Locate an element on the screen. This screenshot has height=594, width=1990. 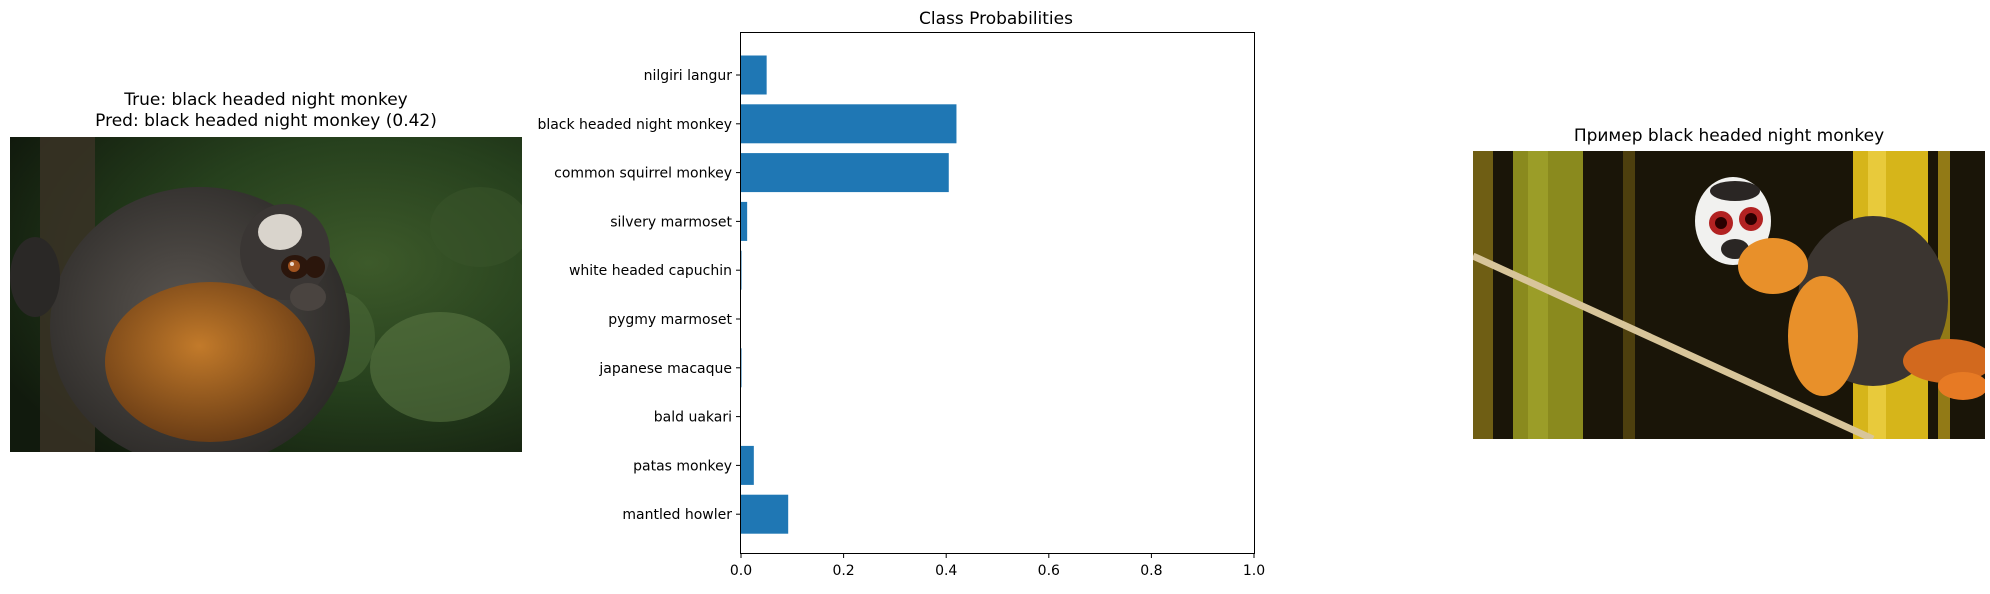
bar-nilgiri-langur is located at coordinates (754, 75).